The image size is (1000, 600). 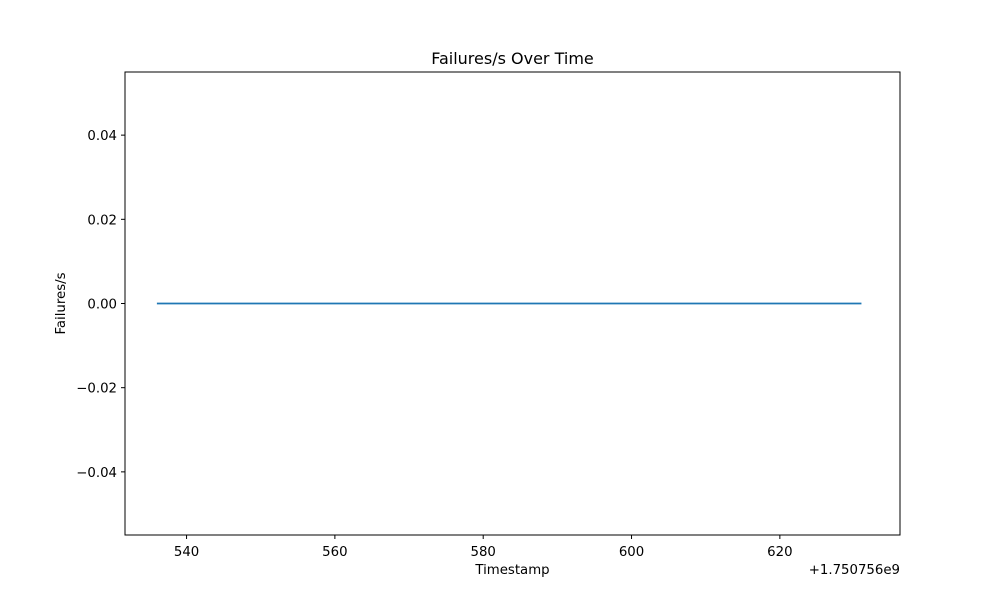 I want to click on x-axis: 540 560 580 600 620, so click(x=483, y=547).